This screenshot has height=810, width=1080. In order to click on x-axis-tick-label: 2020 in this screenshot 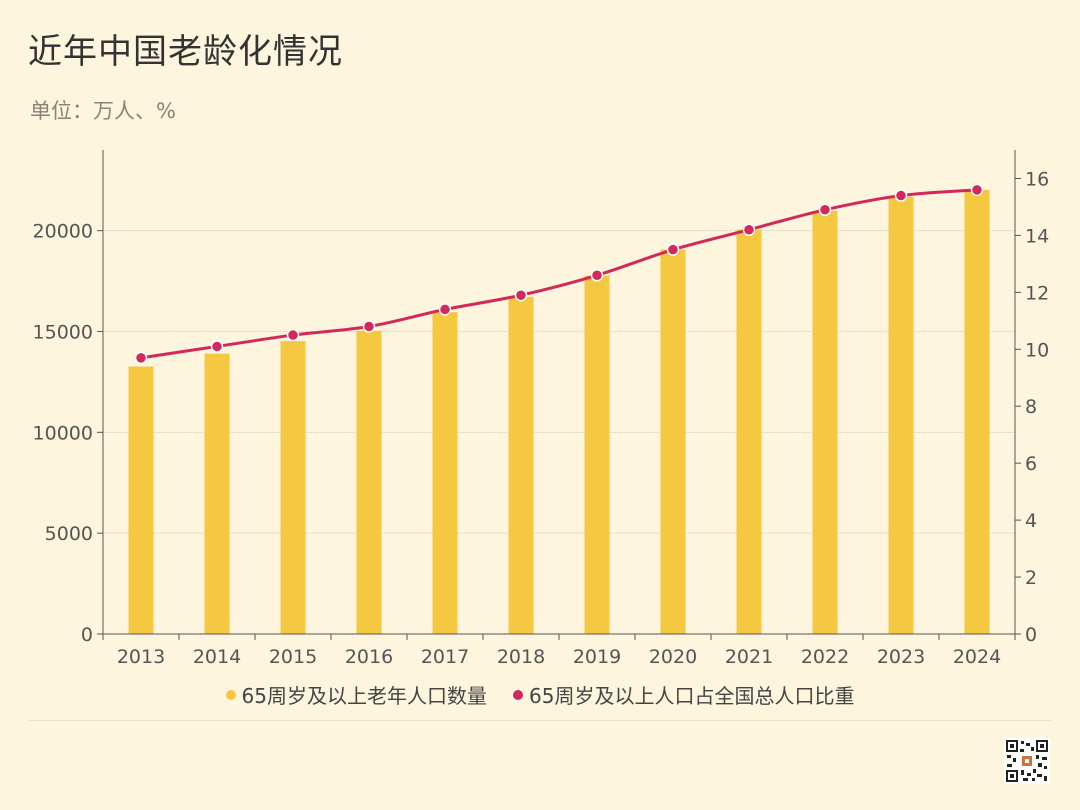, I will do `click(673, 657)`.